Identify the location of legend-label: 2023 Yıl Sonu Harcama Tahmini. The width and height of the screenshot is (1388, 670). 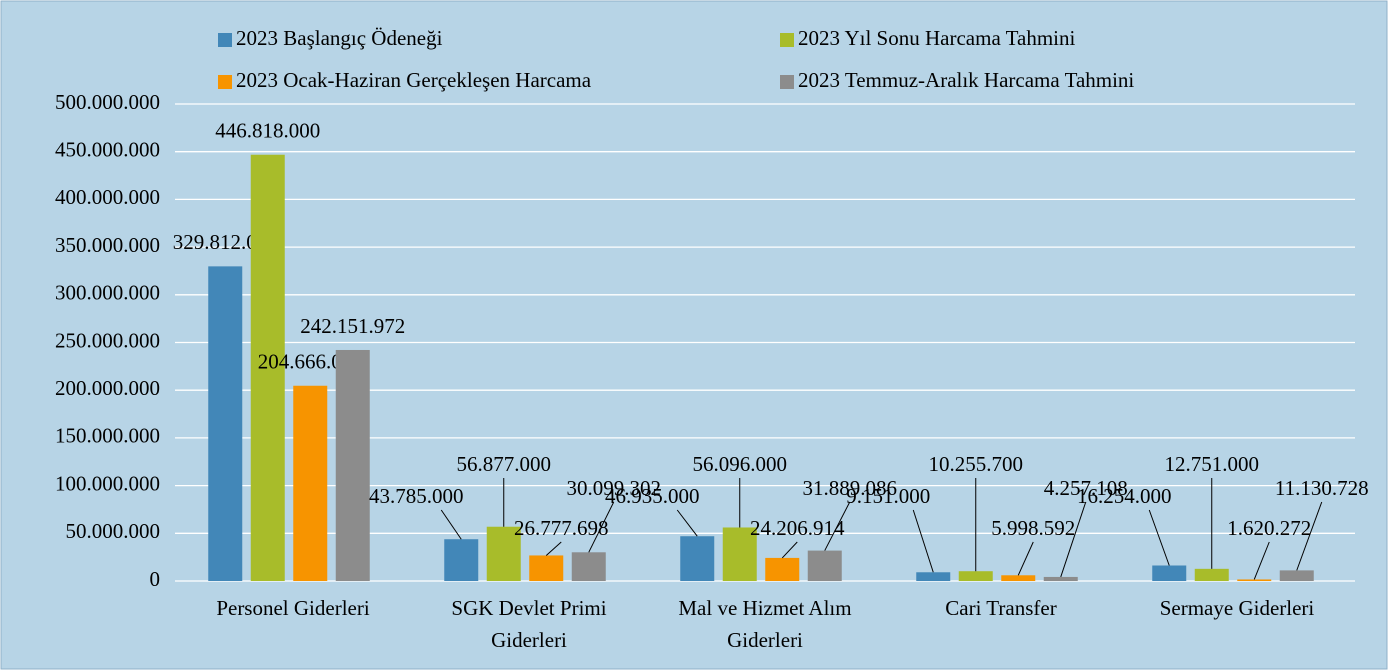
(936, 38).